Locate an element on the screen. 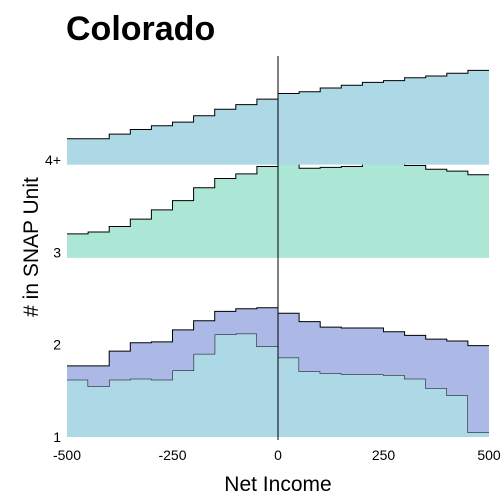  x-axis-label: Net Income is located at coordinates (277, 484).